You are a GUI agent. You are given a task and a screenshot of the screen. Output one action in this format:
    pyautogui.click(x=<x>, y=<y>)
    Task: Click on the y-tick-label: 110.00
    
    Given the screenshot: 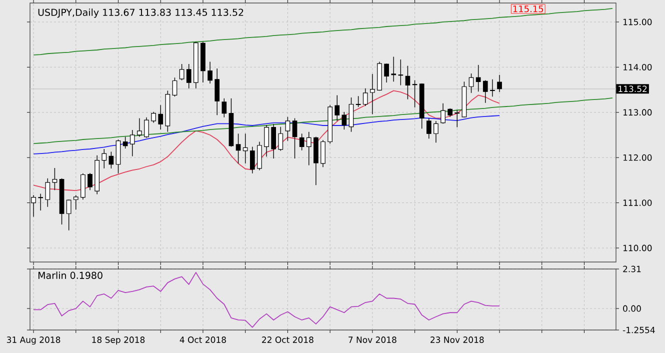 What is the action you would take?
    pyautogui.click(x=637, y=248)
    